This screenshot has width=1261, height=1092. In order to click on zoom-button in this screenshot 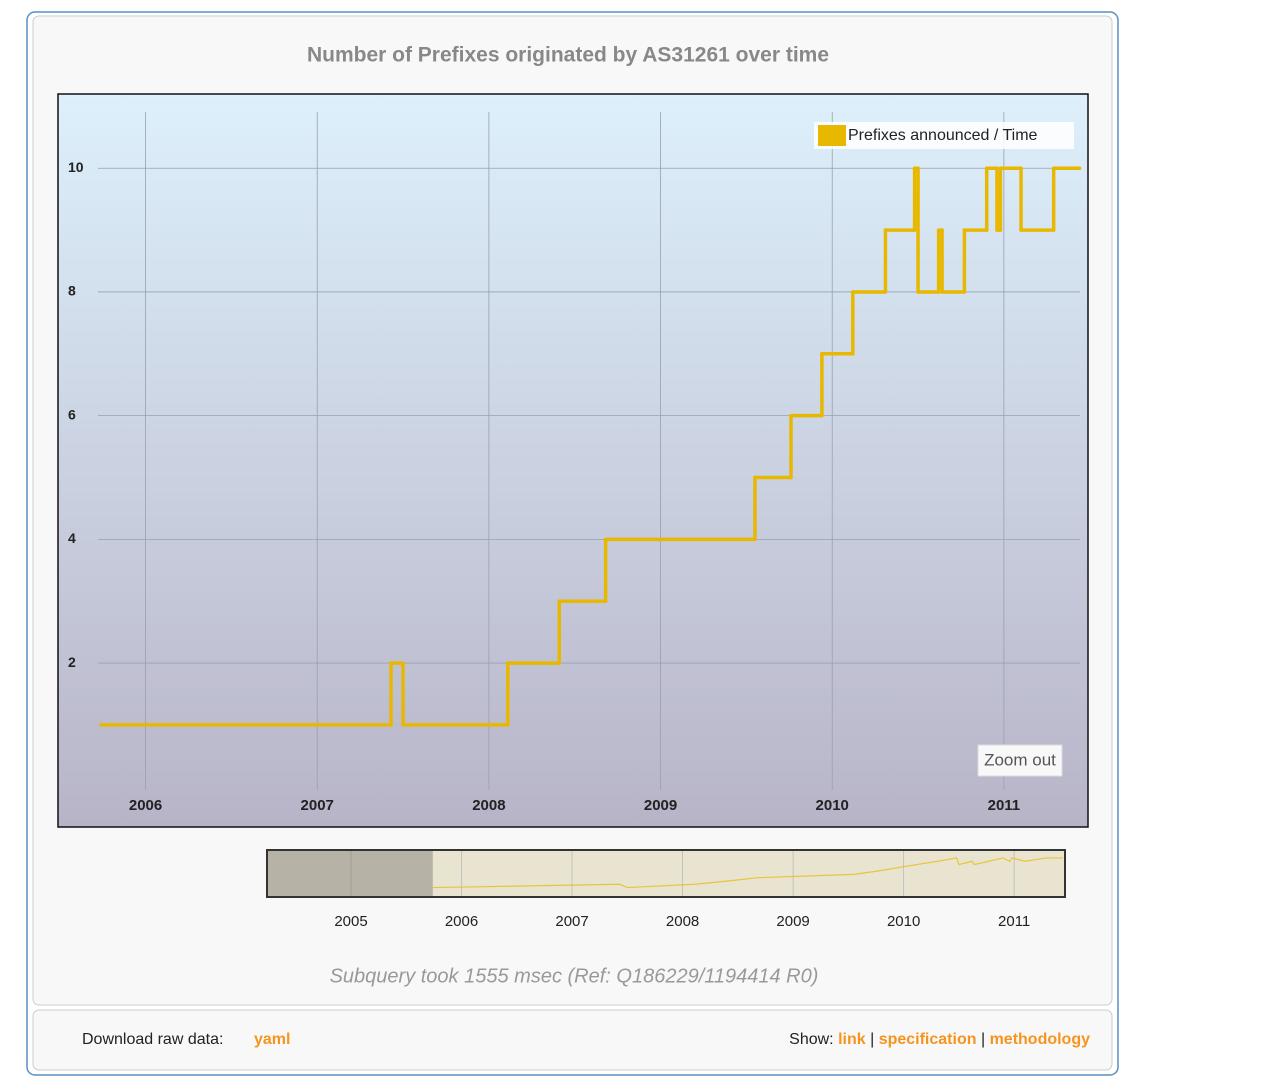, I will do `click(1020, 760)`.